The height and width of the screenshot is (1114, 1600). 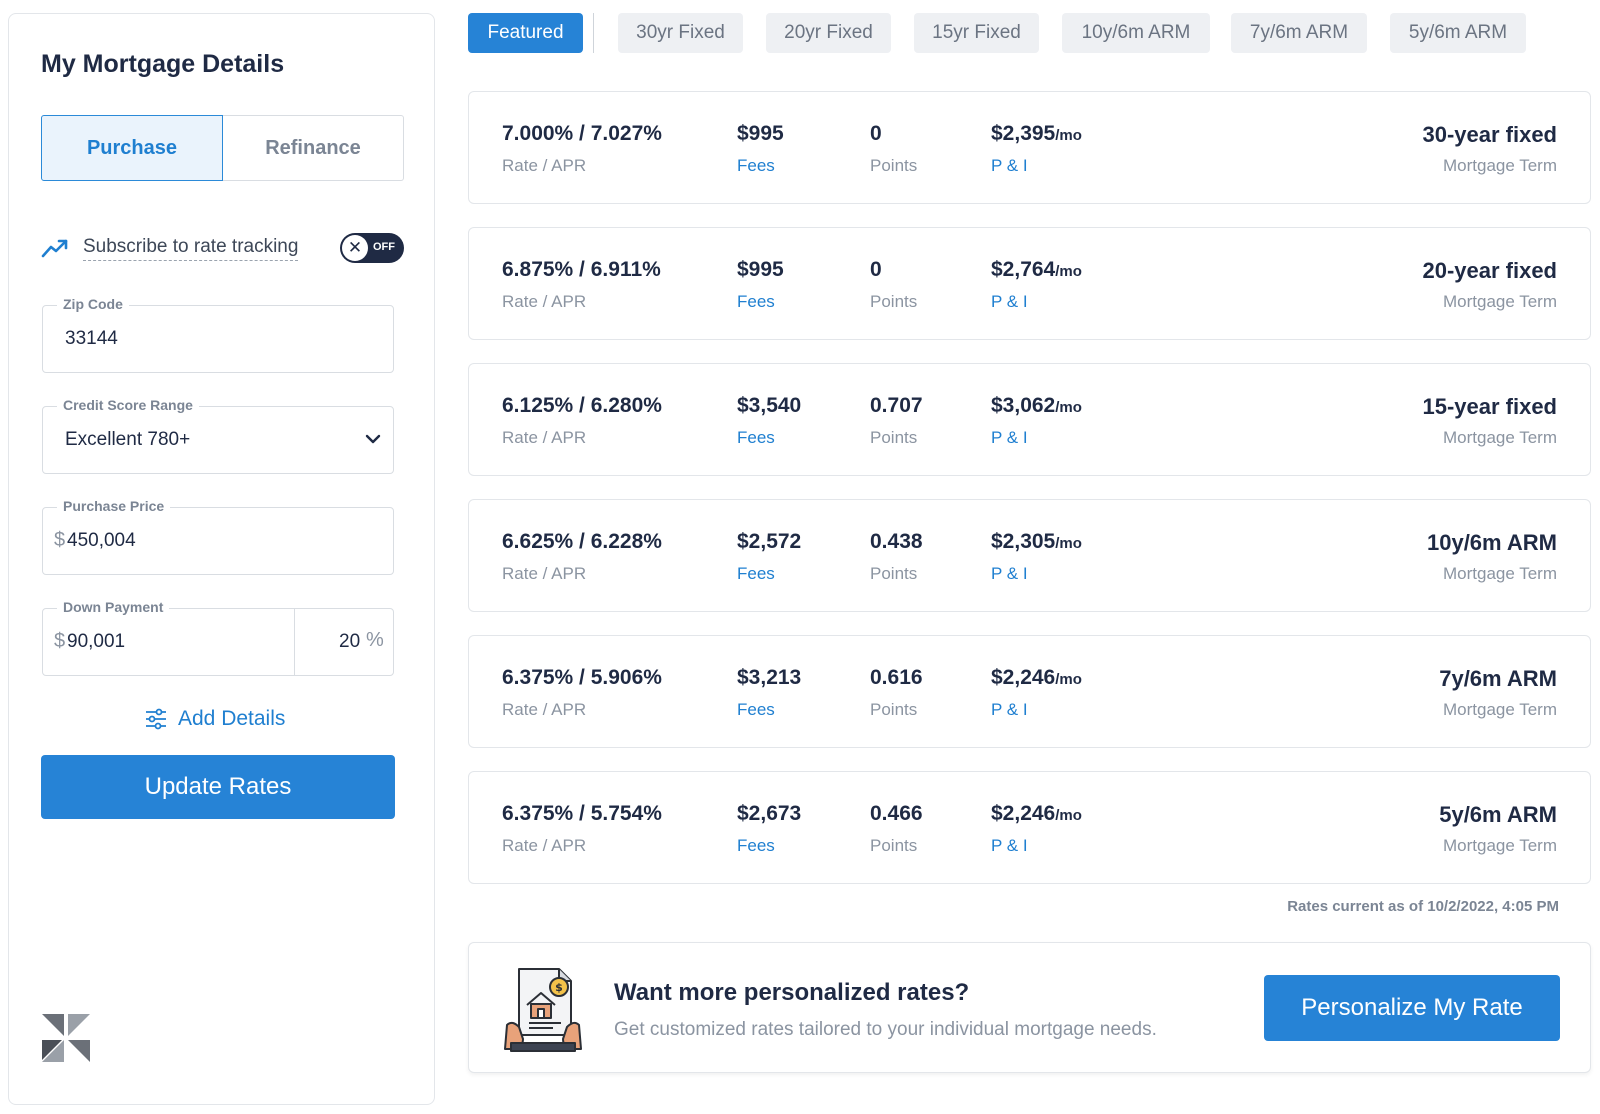 I want to click on purchase-price-value: 450,004, so click(x=101, y=540).